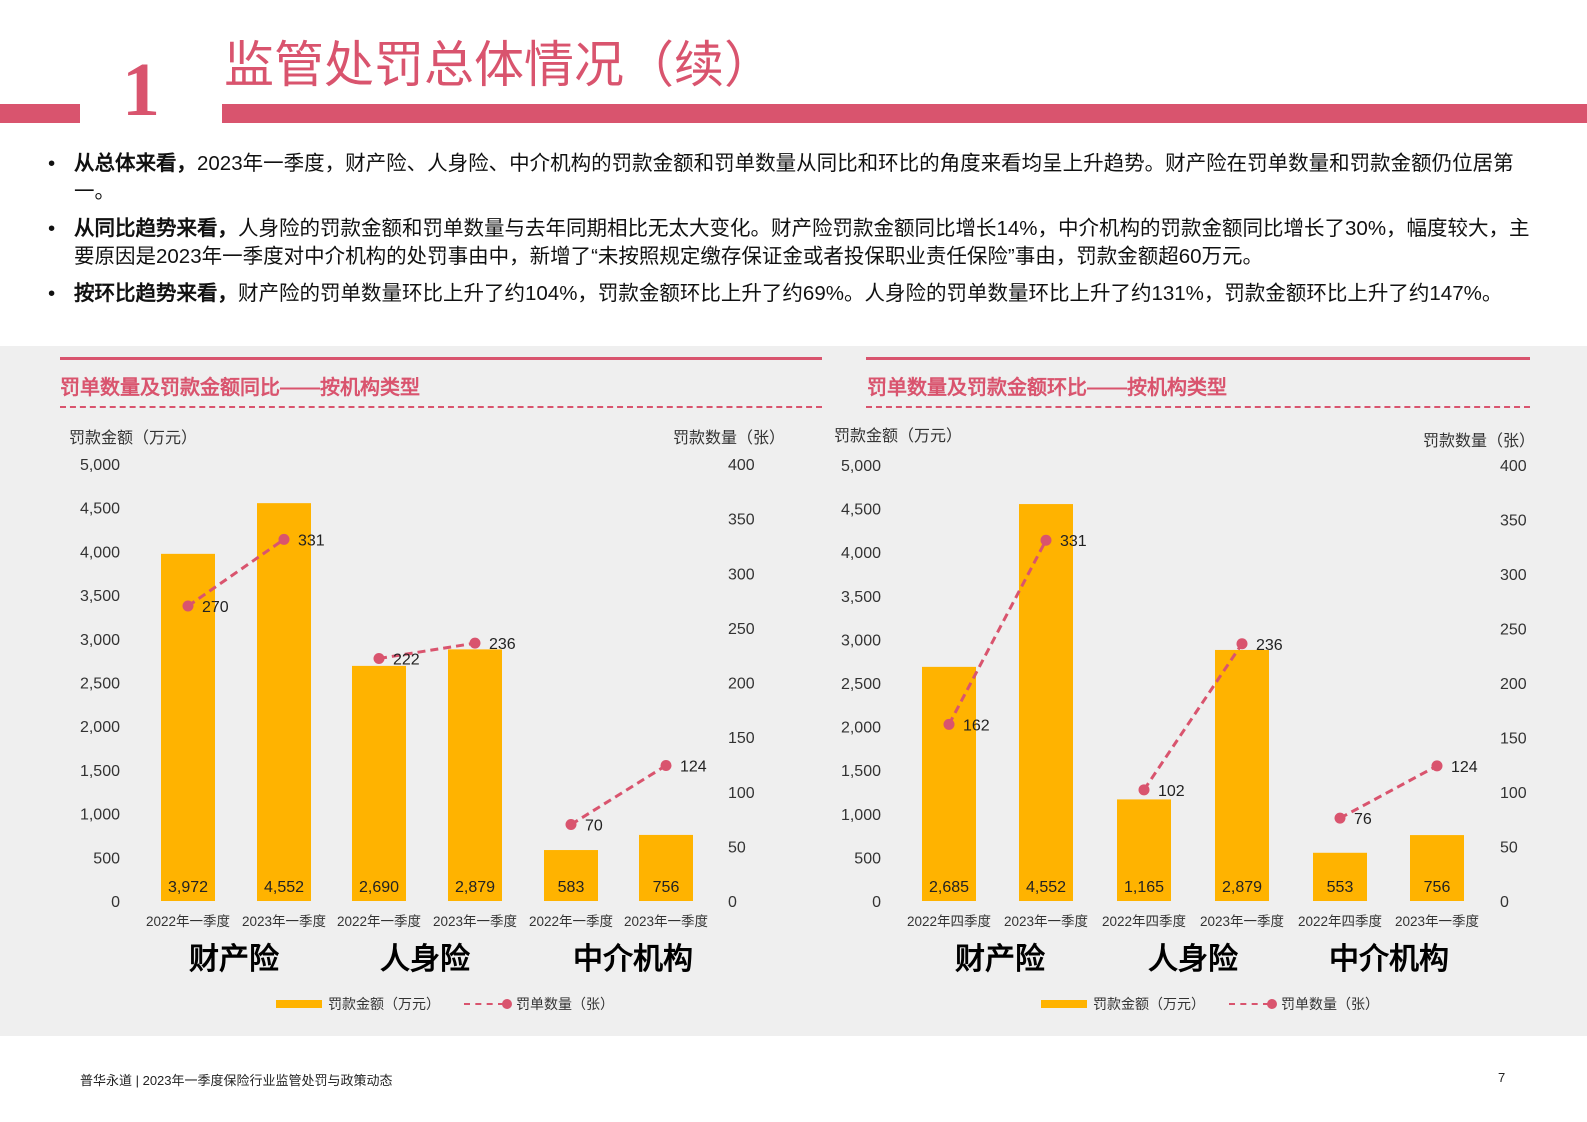  I want to click on bar-value-label: 2,879, so click(475, 887).